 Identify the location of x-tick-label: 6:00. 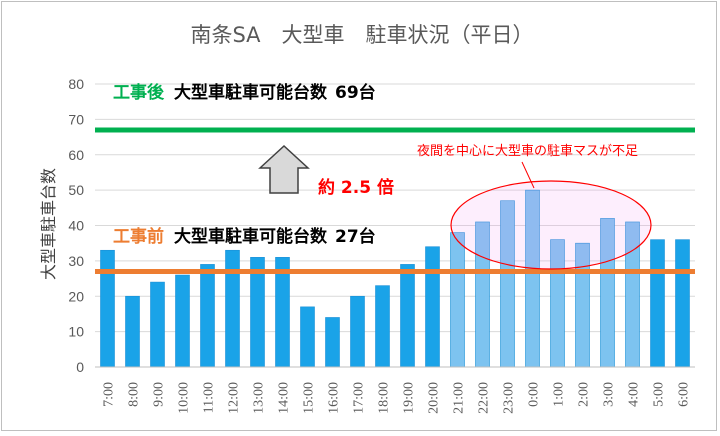
(684, 394).